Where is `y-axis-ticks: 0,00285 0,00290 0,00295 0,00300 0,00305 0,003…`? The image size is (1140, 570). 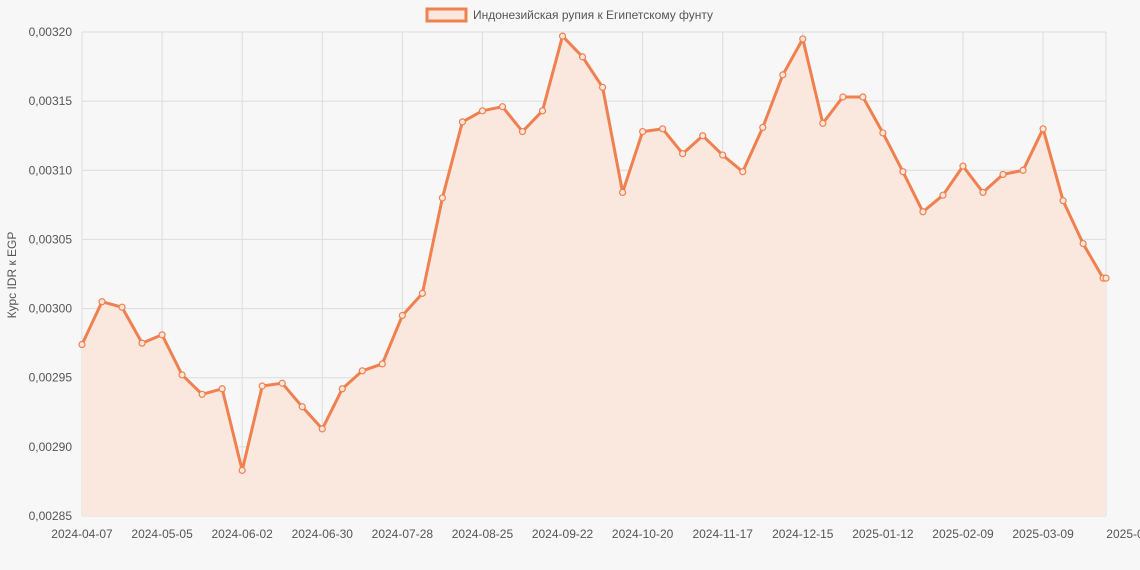
y-axis-ticks: 0,00285 0,00290 0,00295 0,00300 0,00305 0,003… is located at coordinates (51, 274).